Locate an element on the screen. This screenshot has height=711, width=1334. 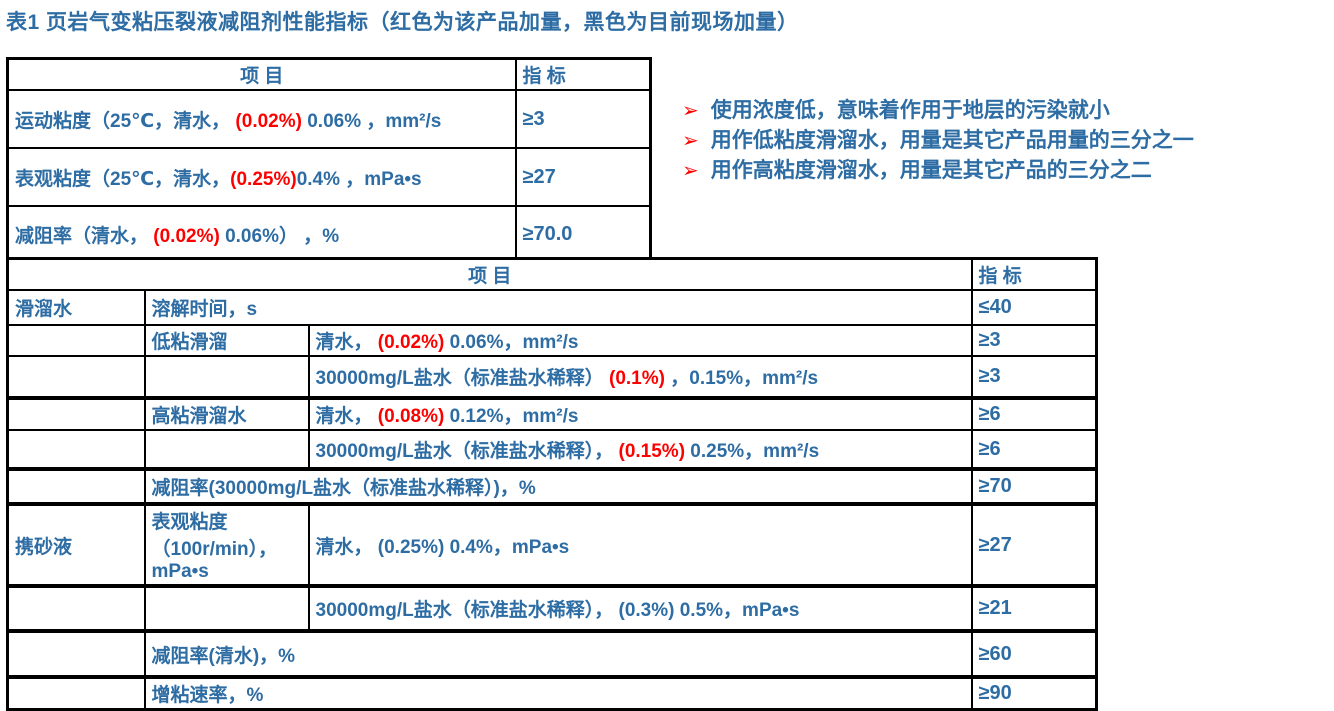
item-cell: 表观粘度（25℃，清水，(0.25%)0.4% ，mPa•s is located at coordinates (261, 177).